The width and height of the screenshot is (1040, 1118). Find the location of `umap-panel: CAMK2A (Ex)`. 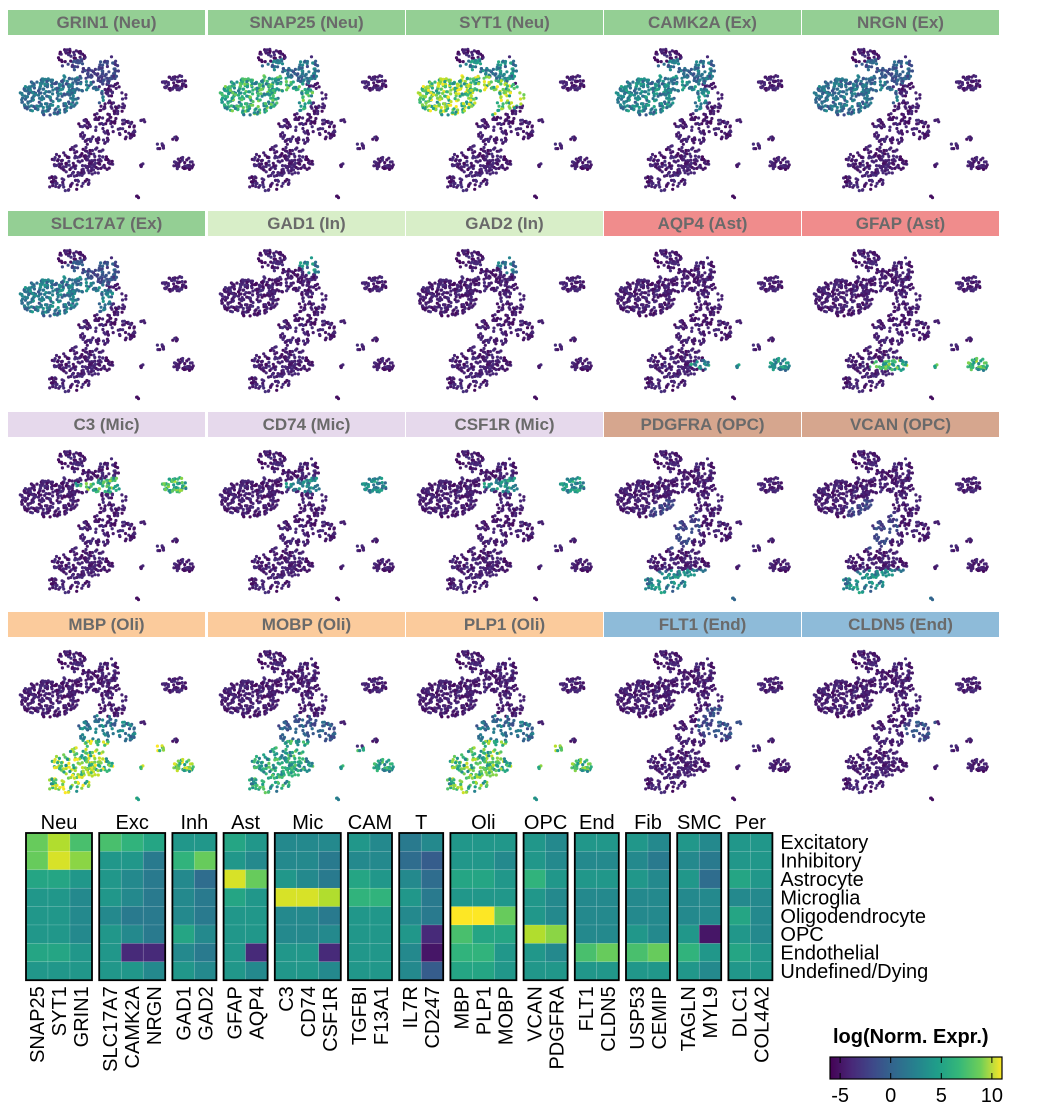

umap-panel: CAMK2A (Ex) is located at coordinates (702, 110).